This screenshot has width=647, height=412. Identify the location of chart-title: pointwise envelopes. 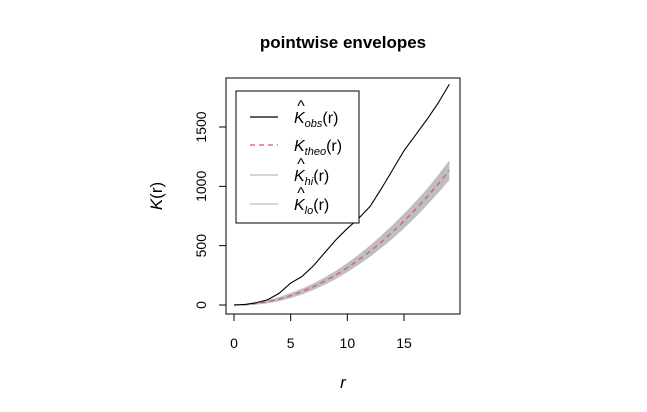
(343, 42).